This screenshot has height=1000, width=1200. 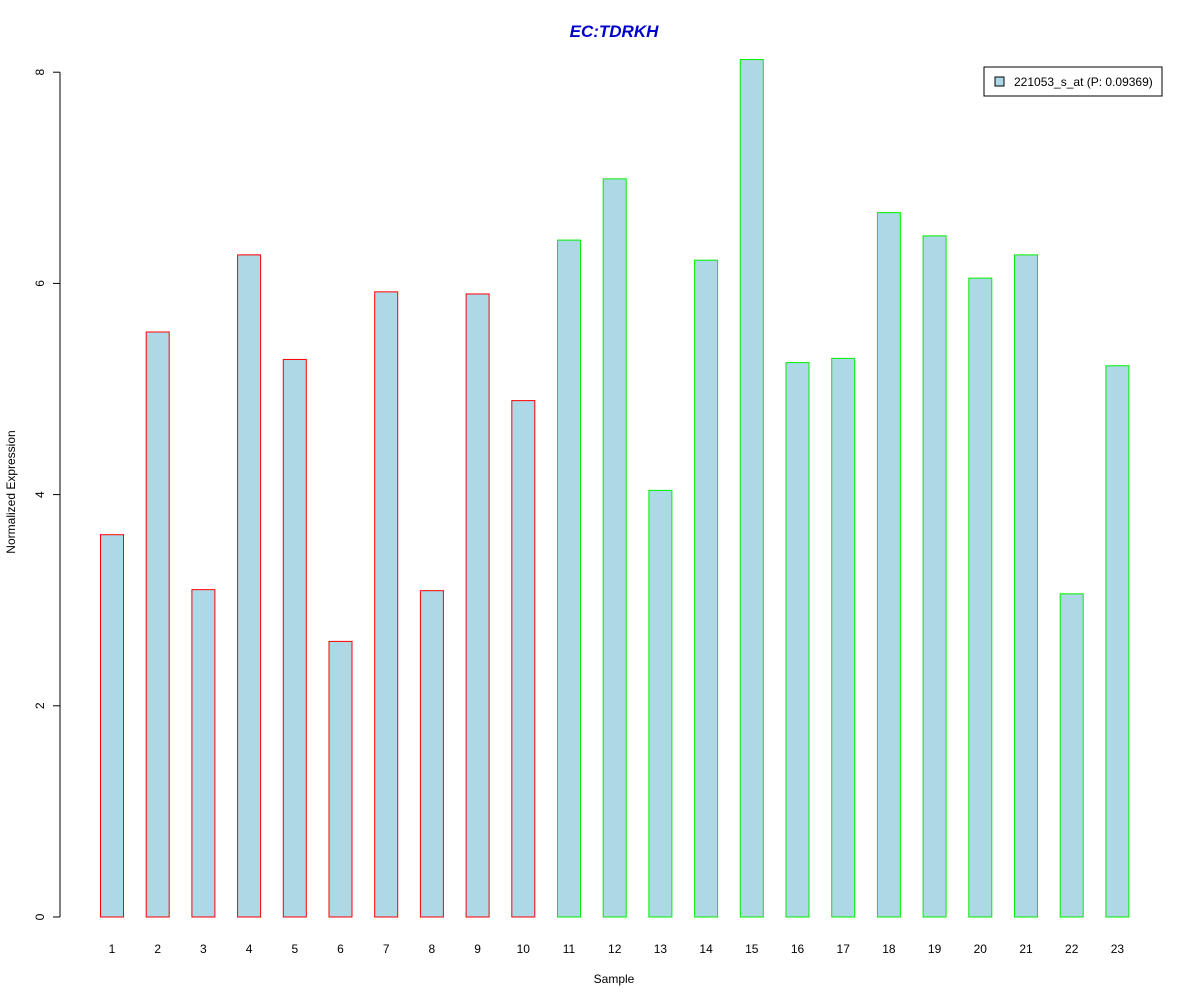 What do you see at coordinates (569, 949) in the screenshot?
I see `x-tick-label: 11` at bounding box center [569, 949].